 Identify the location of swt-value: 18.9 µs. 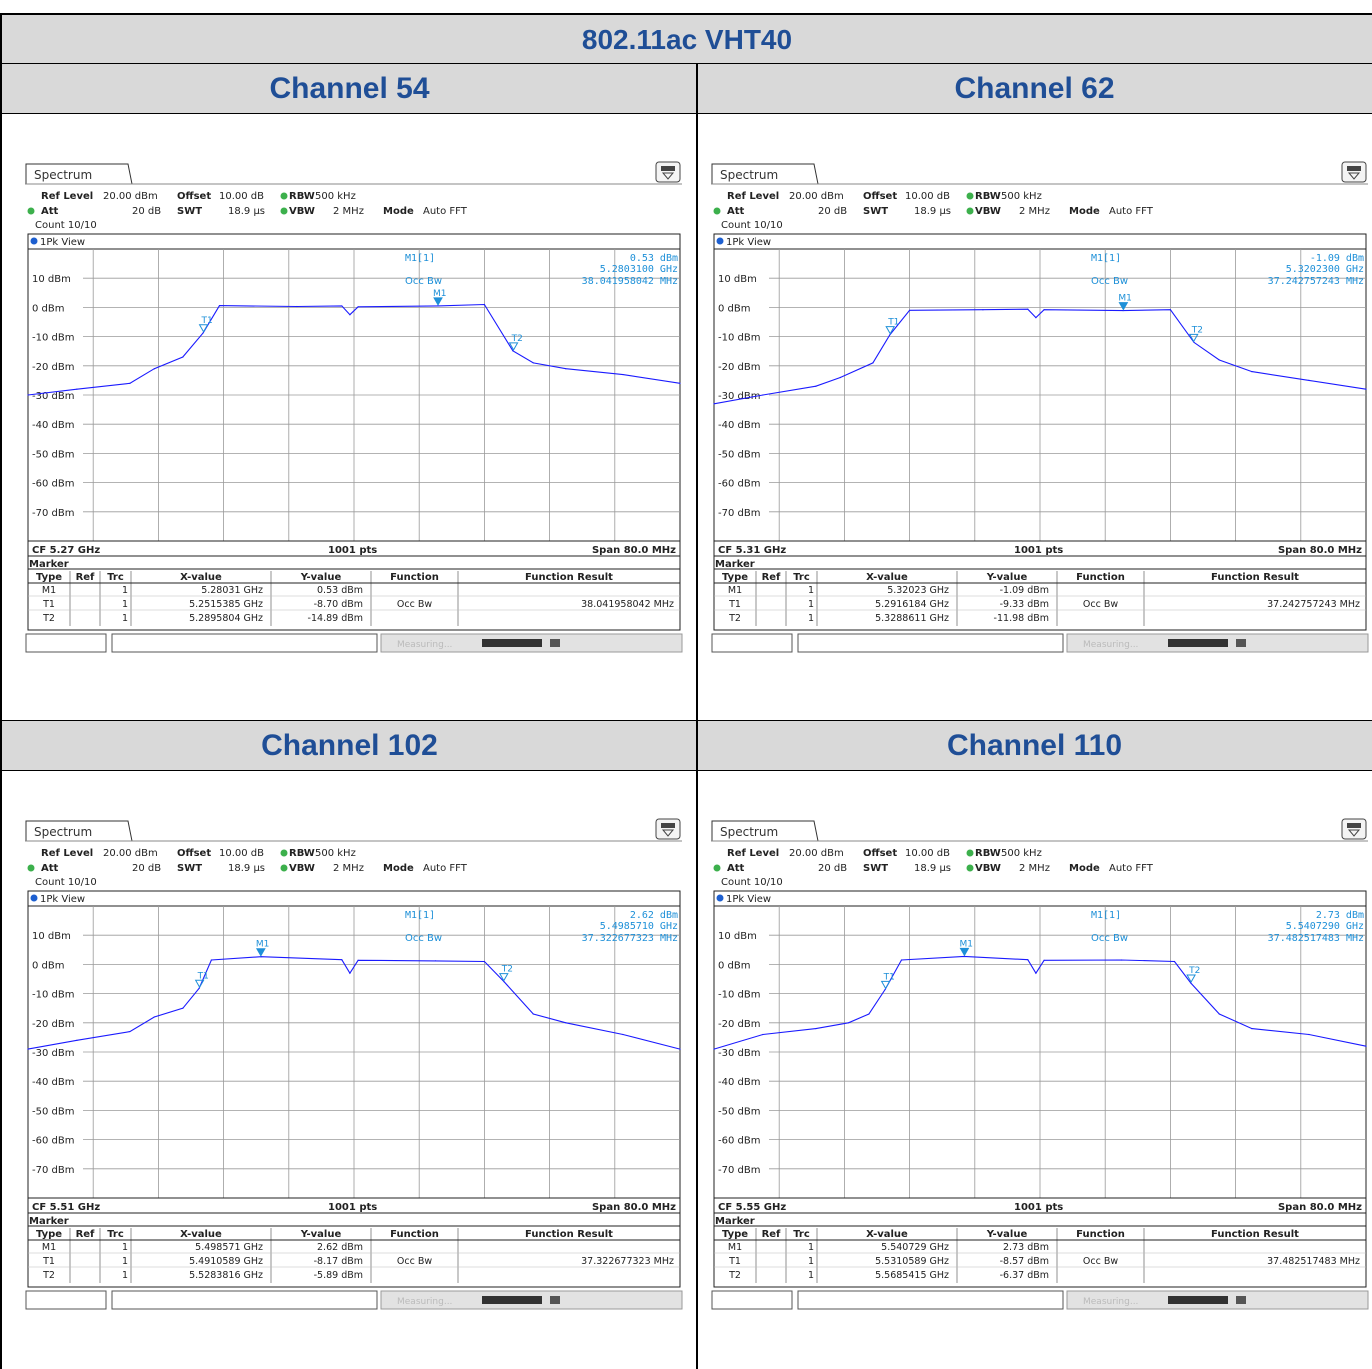
(246, 868).